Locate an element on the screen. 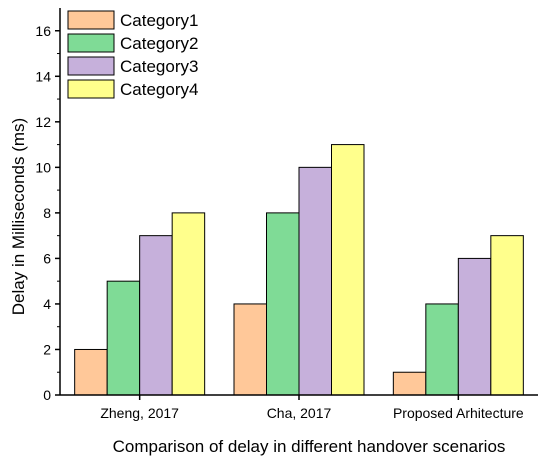 Image resolution: width=550 pixels, height=460 pixels. legend-label-category4: Category4 is located at coordinates (159, 89).